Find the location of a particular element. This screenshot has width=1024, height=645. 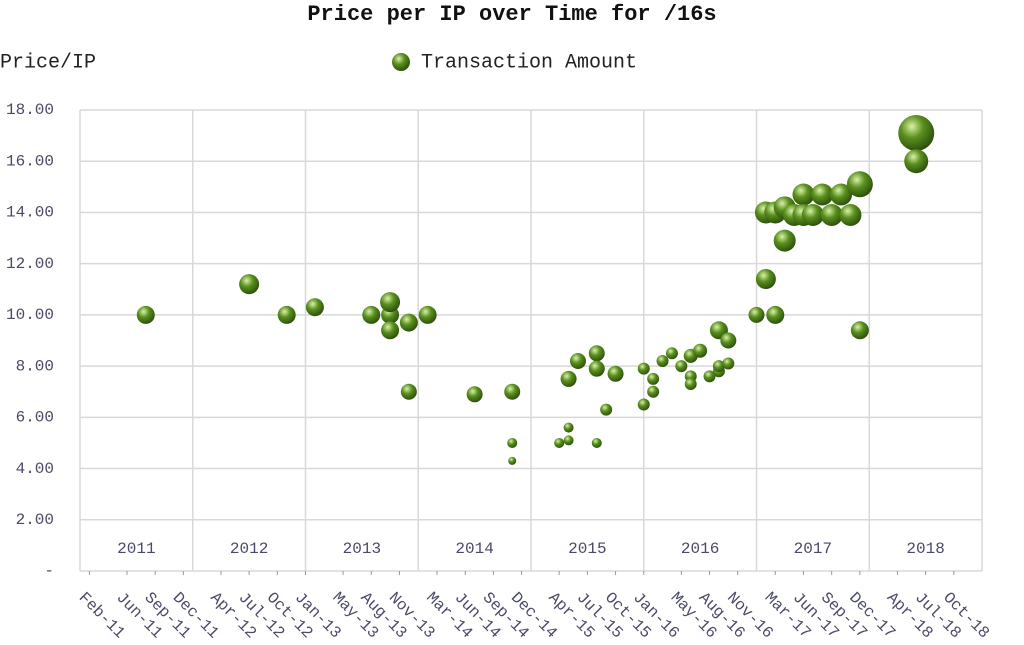

year-band-label: 2014 is located at coordinates (474, 549).